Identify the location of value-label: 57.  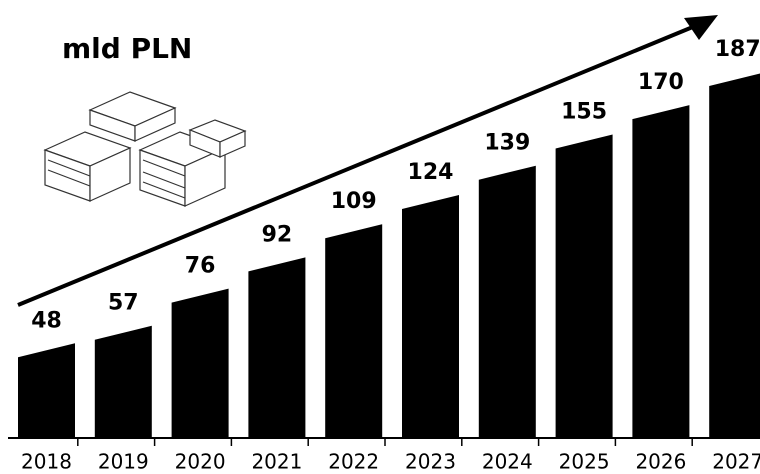
(123, 303).